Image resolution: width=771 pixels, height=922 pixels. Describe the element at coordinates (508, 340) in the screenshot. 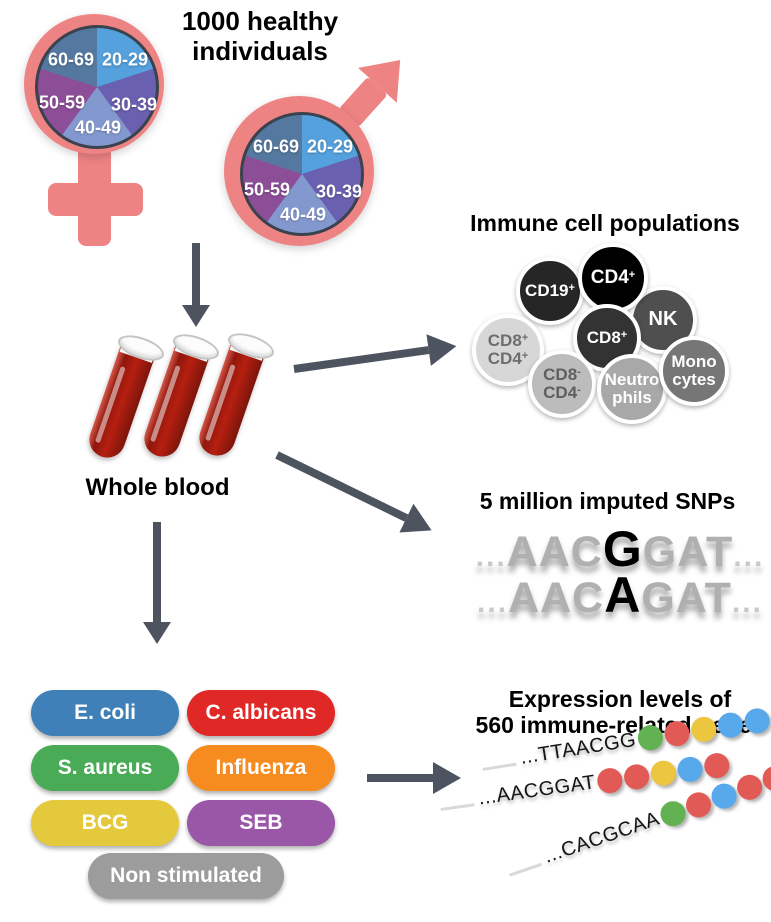

I see `cell-label-line1: CD8+` at that location.